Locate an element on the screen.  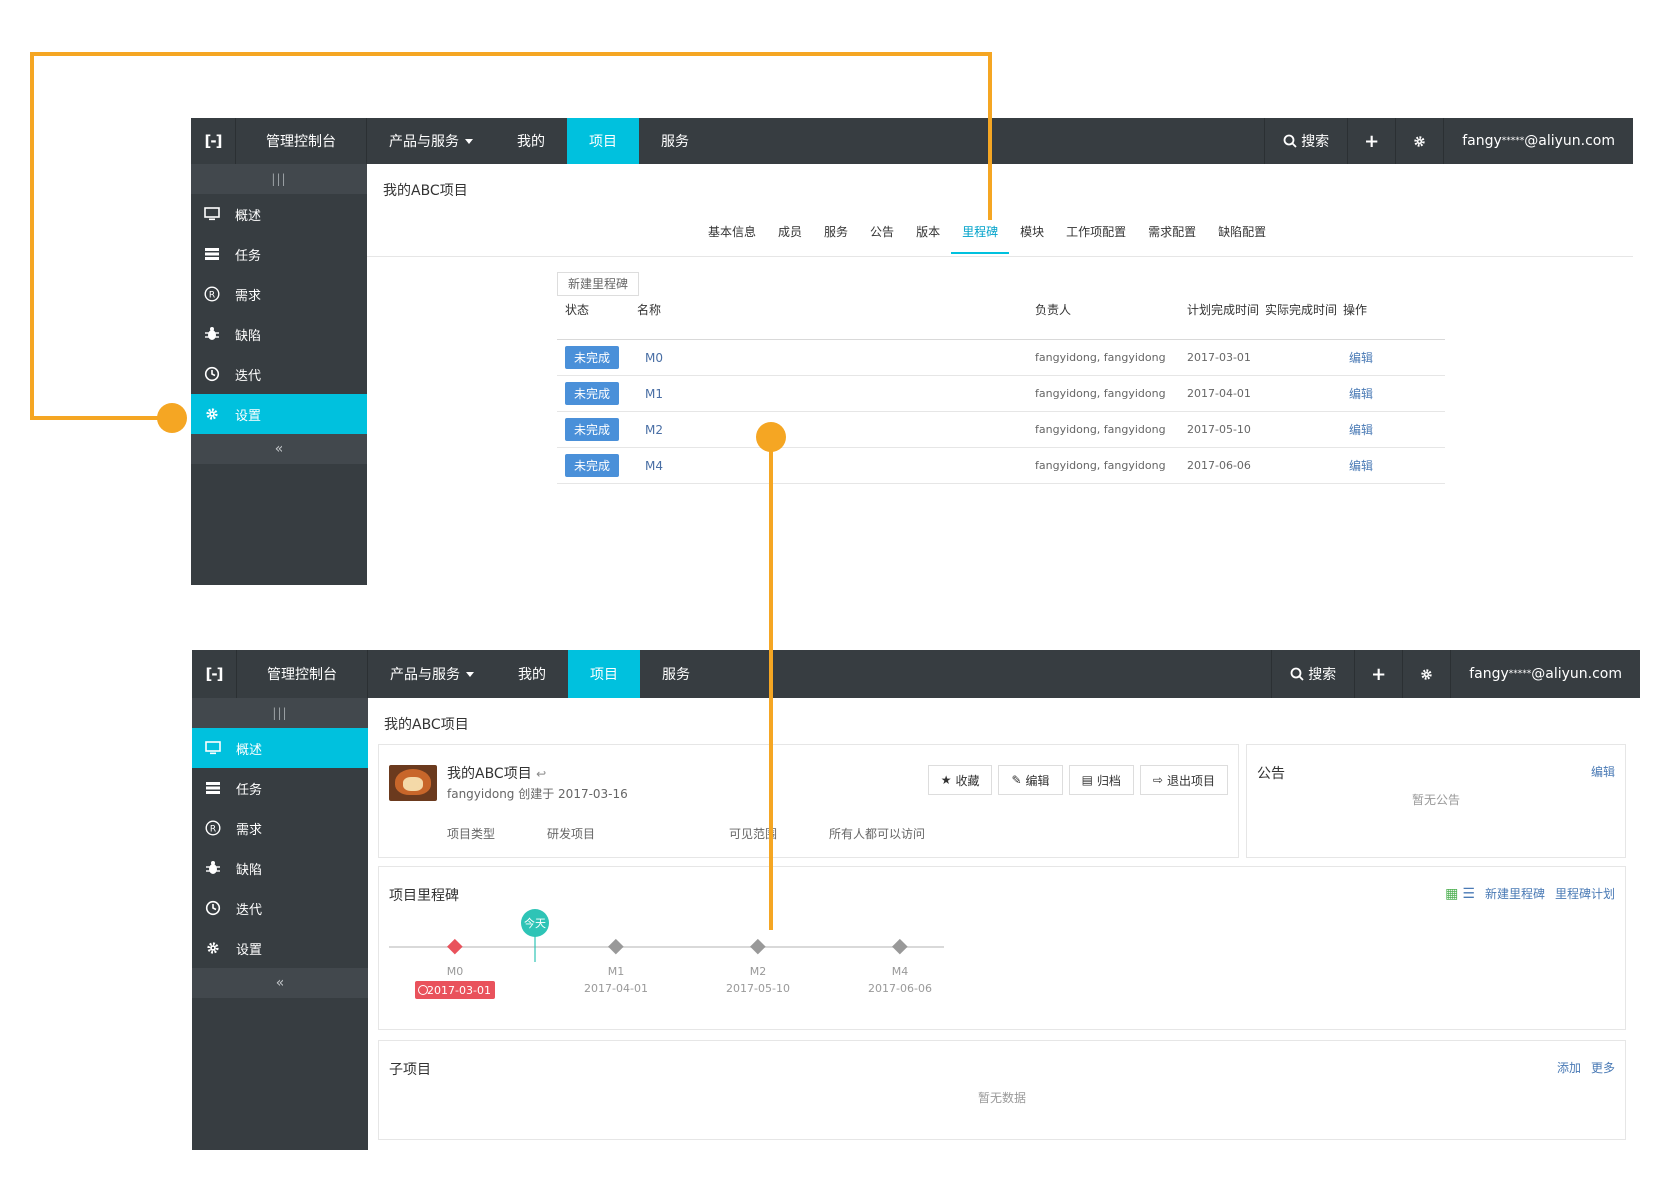
milestone-name-link: M0 is located at coordinates (654, 357).